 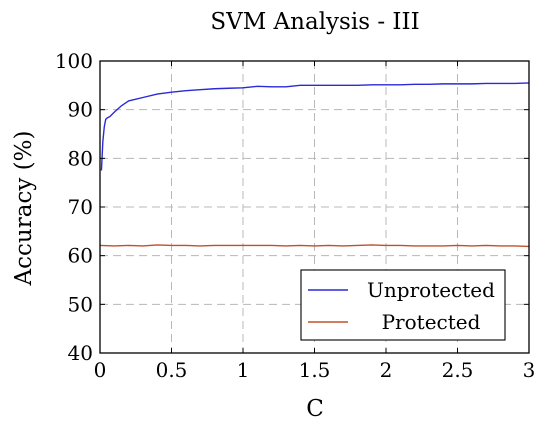 What do you see at coordinates (80, 353) in the screenshot?
I see `y-tick-label: 40` at bounding box center [80, 353].